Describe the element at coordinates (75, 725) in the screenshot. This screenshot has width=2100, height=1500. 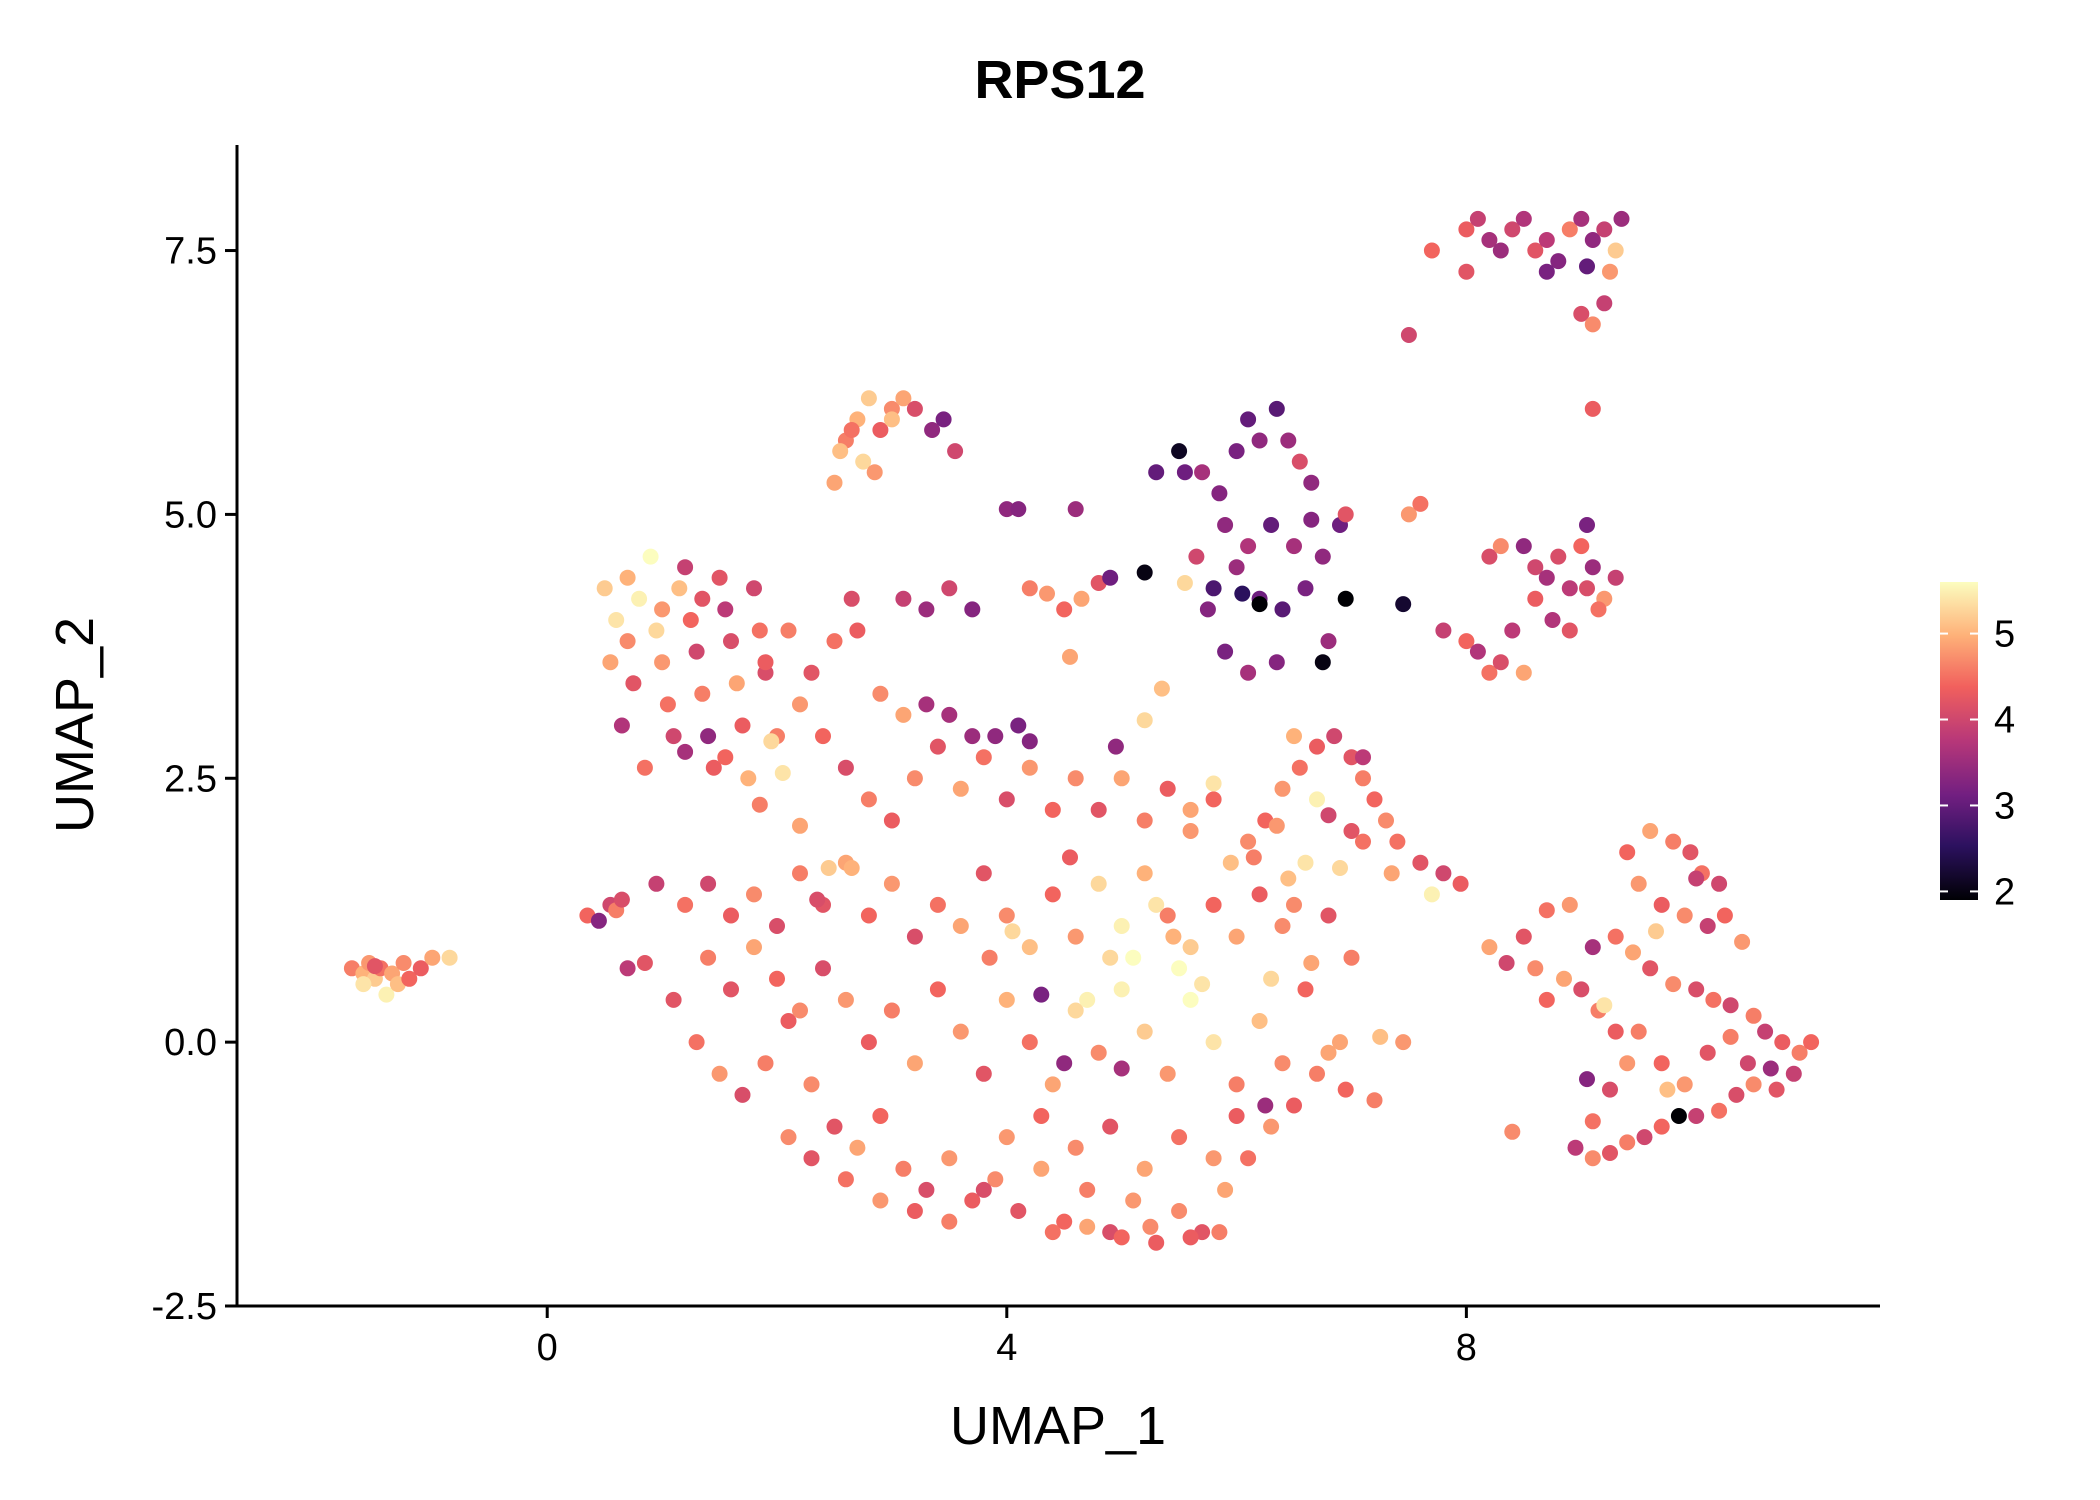
I see `y-axis-label: UMAP_2` at that location.